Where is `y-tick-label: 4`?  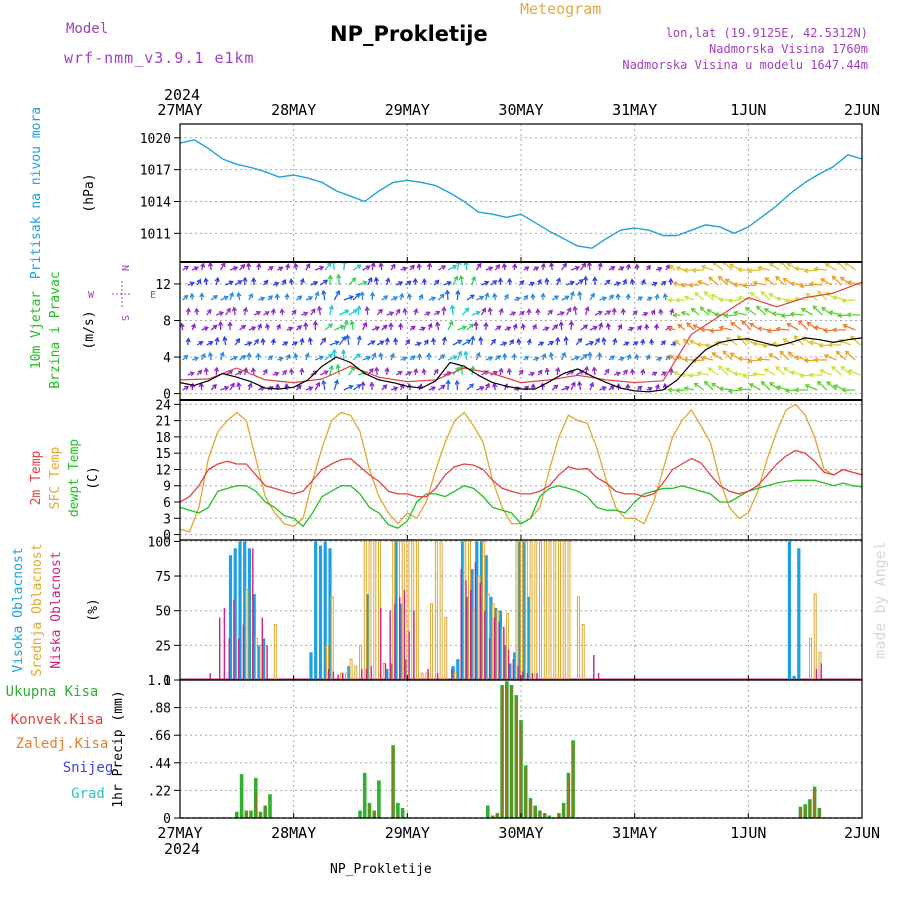 y-tick-label: 4 is located at coordinates (167, 358).